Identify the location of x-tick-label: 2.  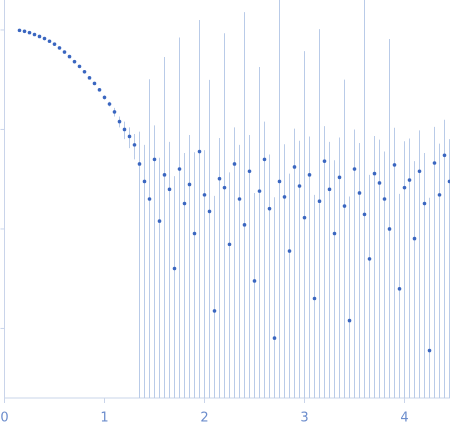
(204, 418).